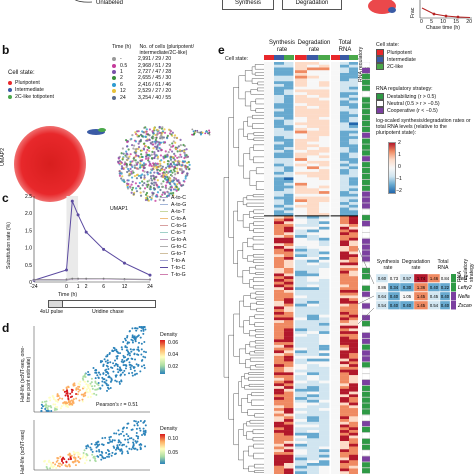 This screenshot has width=474, height=474. What do you see at coordinates (6, 328) in the screenshot?
I see `panel-label-d: d` at bounding box center [6, 328].